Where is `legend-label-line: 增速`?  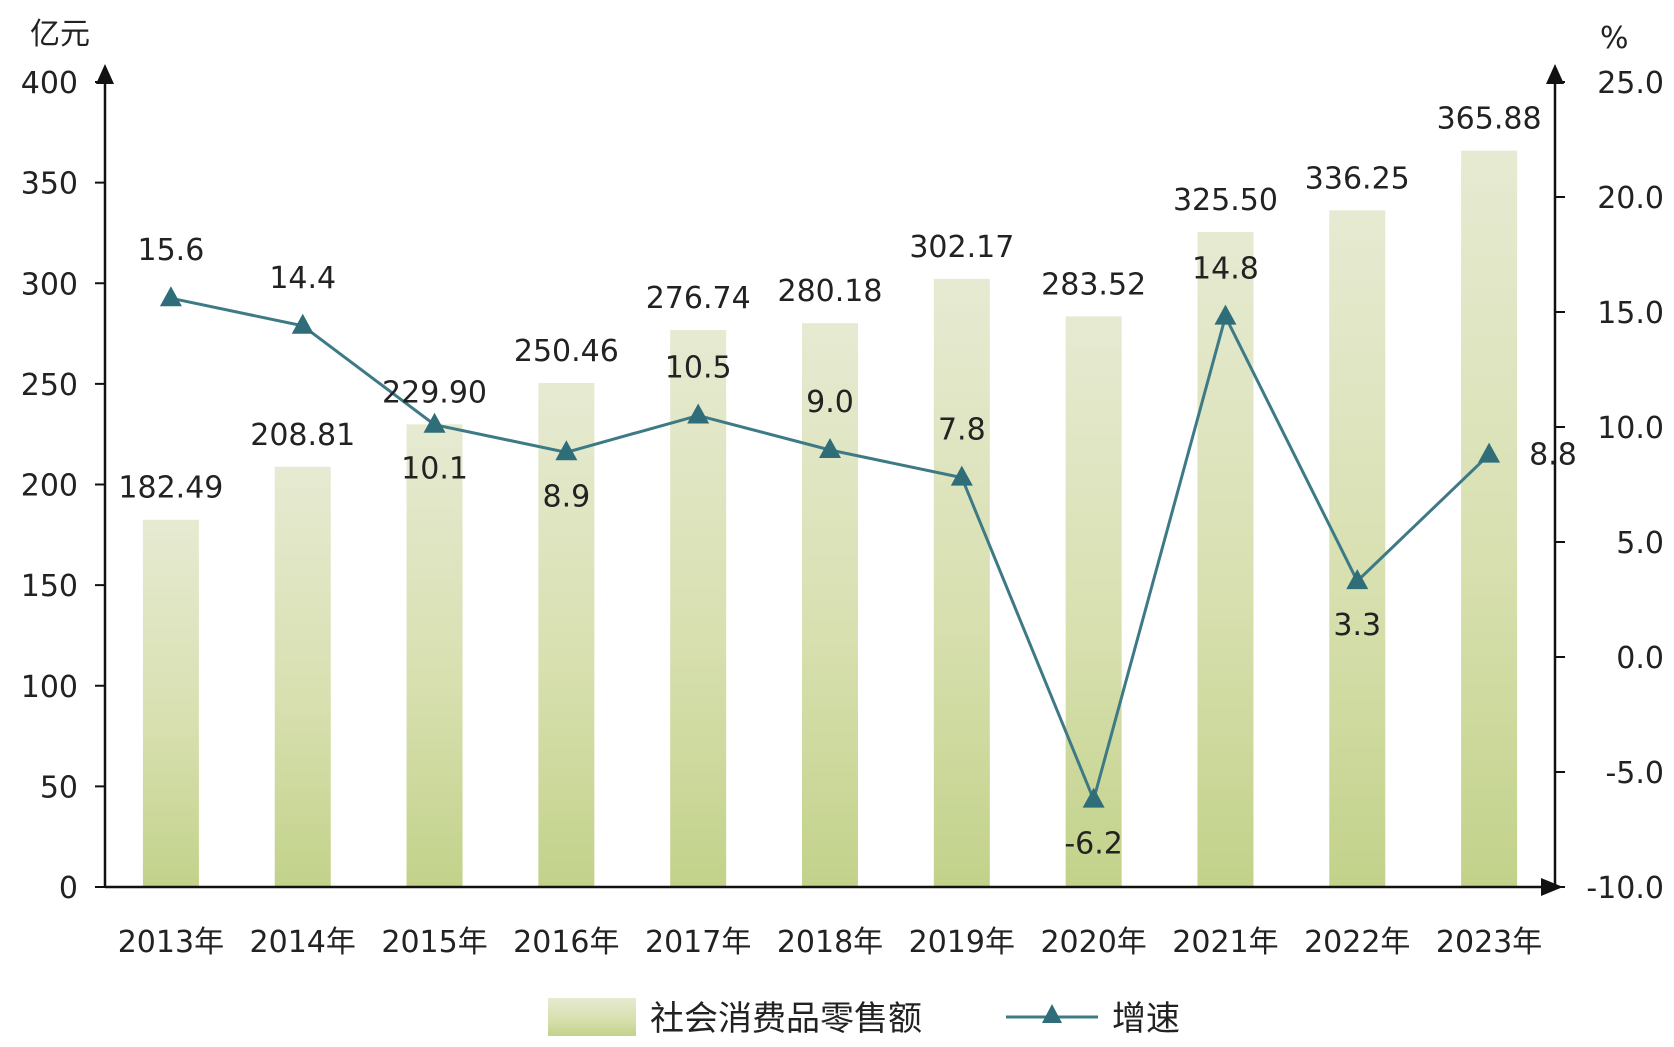
legend-label-line: 增速 is located at coordinates (1146, 1019).